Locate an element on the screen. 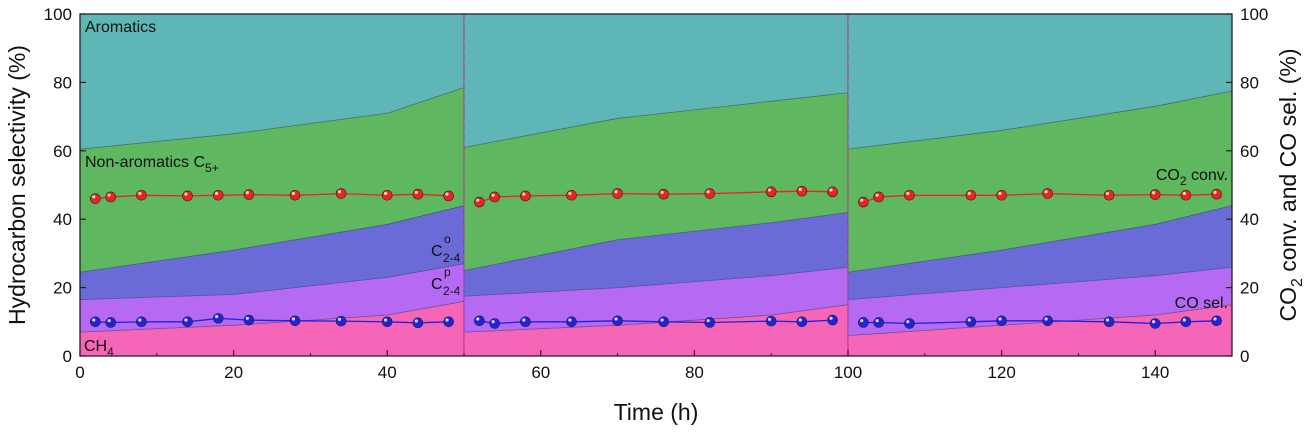 The width and height of the screenshot is (1312, 435). c24p-label: C p 2-4 is located at coordinates (446, 281).